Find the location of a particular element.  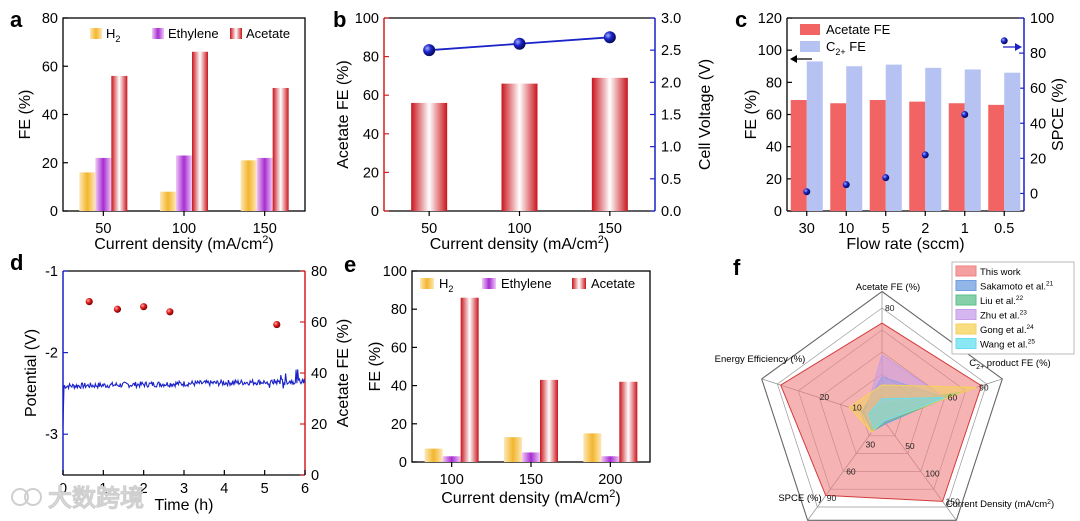

x-axis-label: Time (h) is located at coordinates (184, 505).